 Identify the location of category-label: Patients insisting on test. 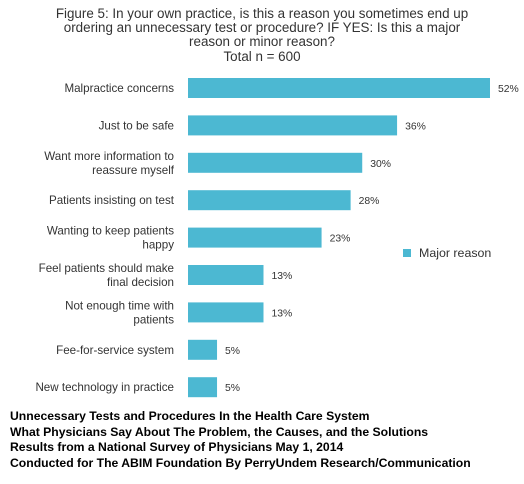
(112, 200).